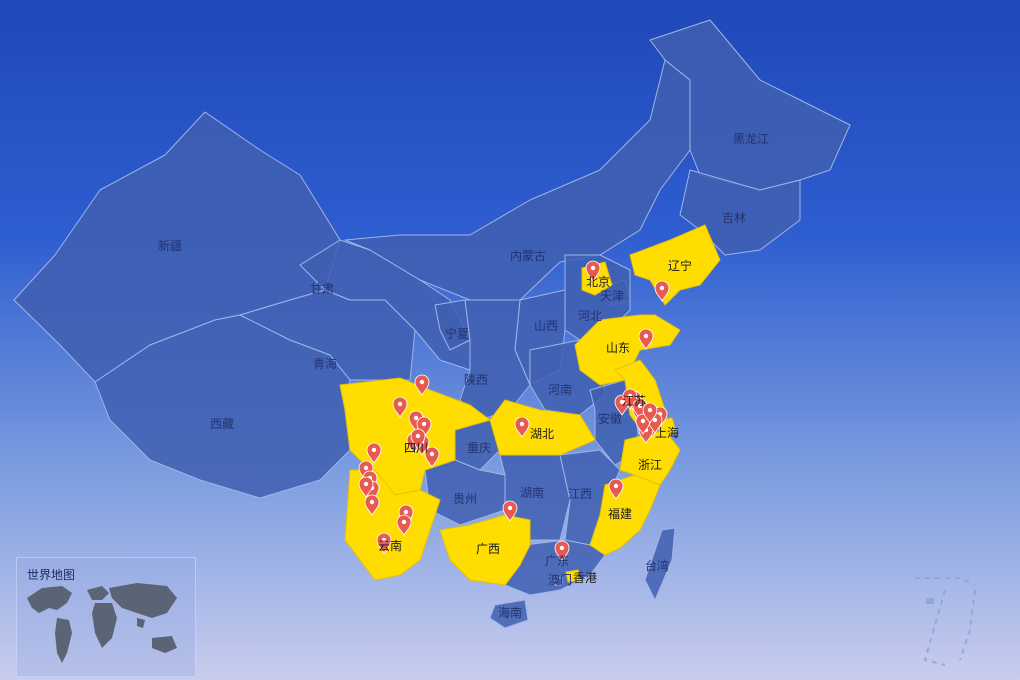 This screenshot has height=680, width=1020. Describe the element at coordinates (558, 581) in the screenshot. I see `province-aomen` at that location.